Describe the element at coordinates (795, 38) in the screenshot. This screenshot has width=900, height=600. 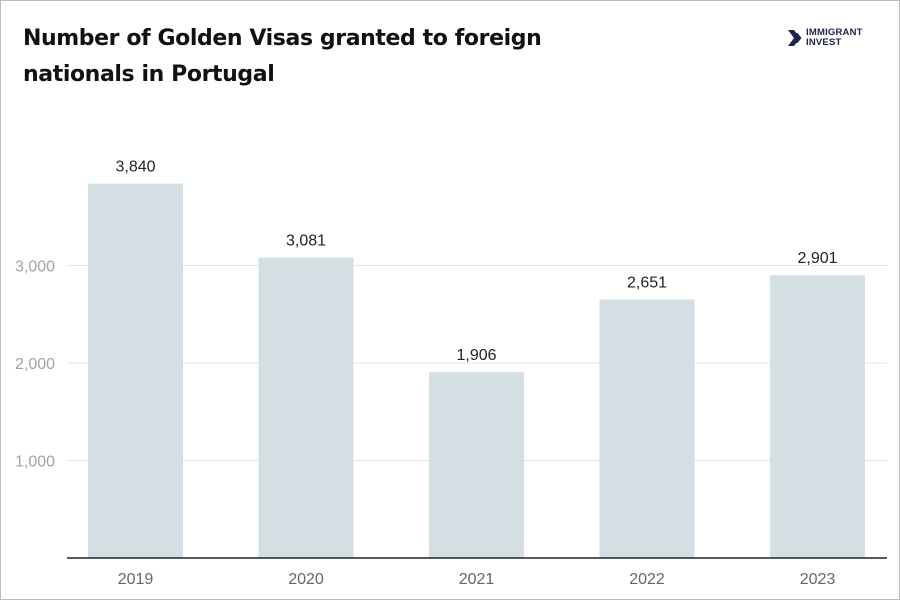
I see `chevron-arrows-icon` at that location.